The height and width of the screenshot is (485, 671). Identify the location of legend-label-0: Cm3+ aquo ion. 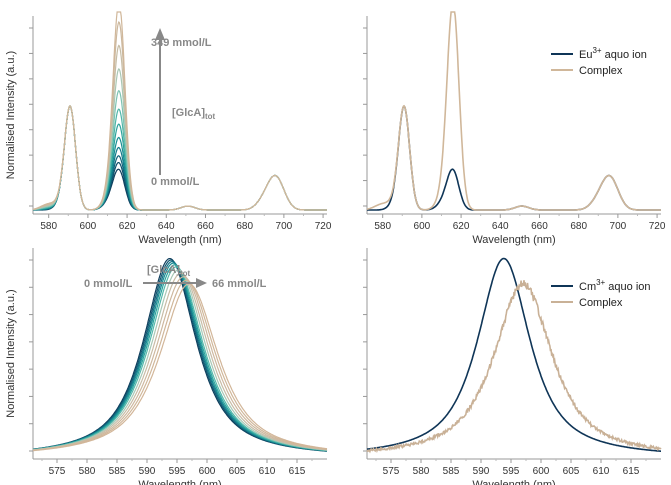
(615, 285).